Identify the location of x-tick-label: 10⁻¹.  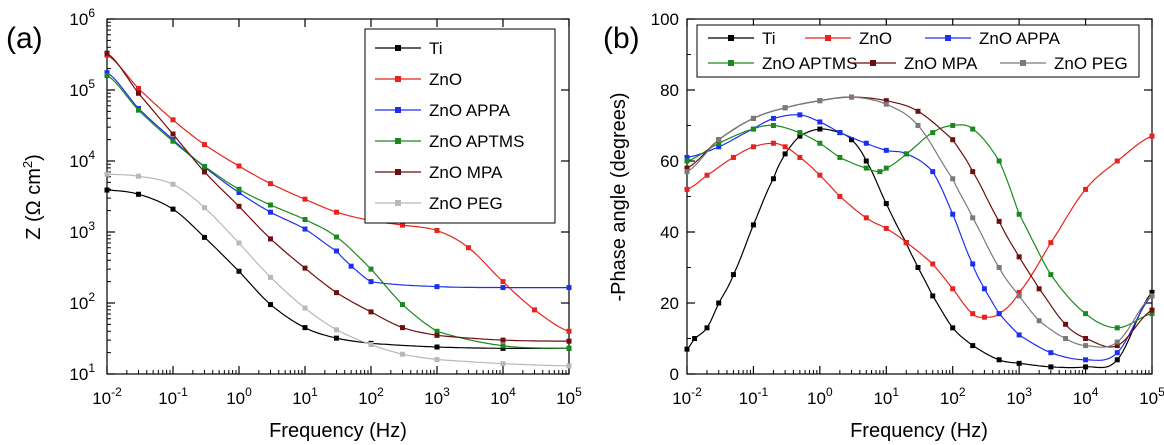
(173, 396).